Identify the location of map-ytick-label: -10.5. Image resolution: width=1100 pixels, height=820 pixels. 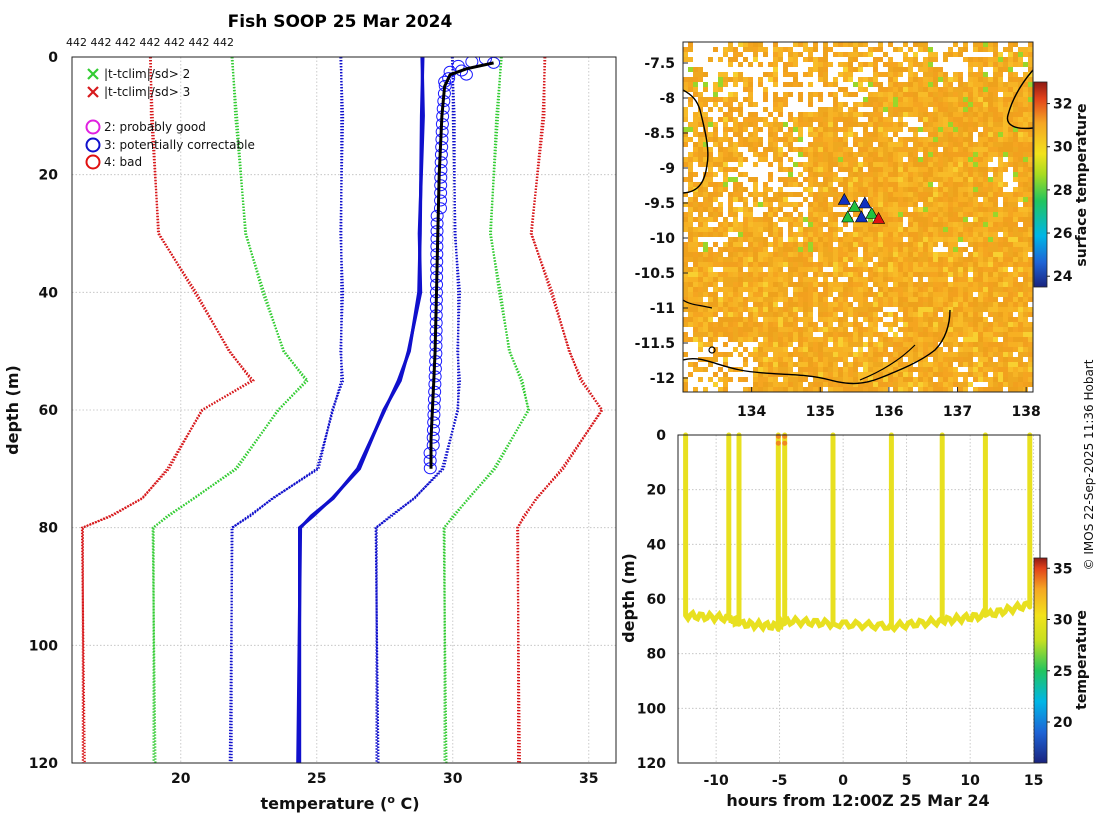
(655, 274).